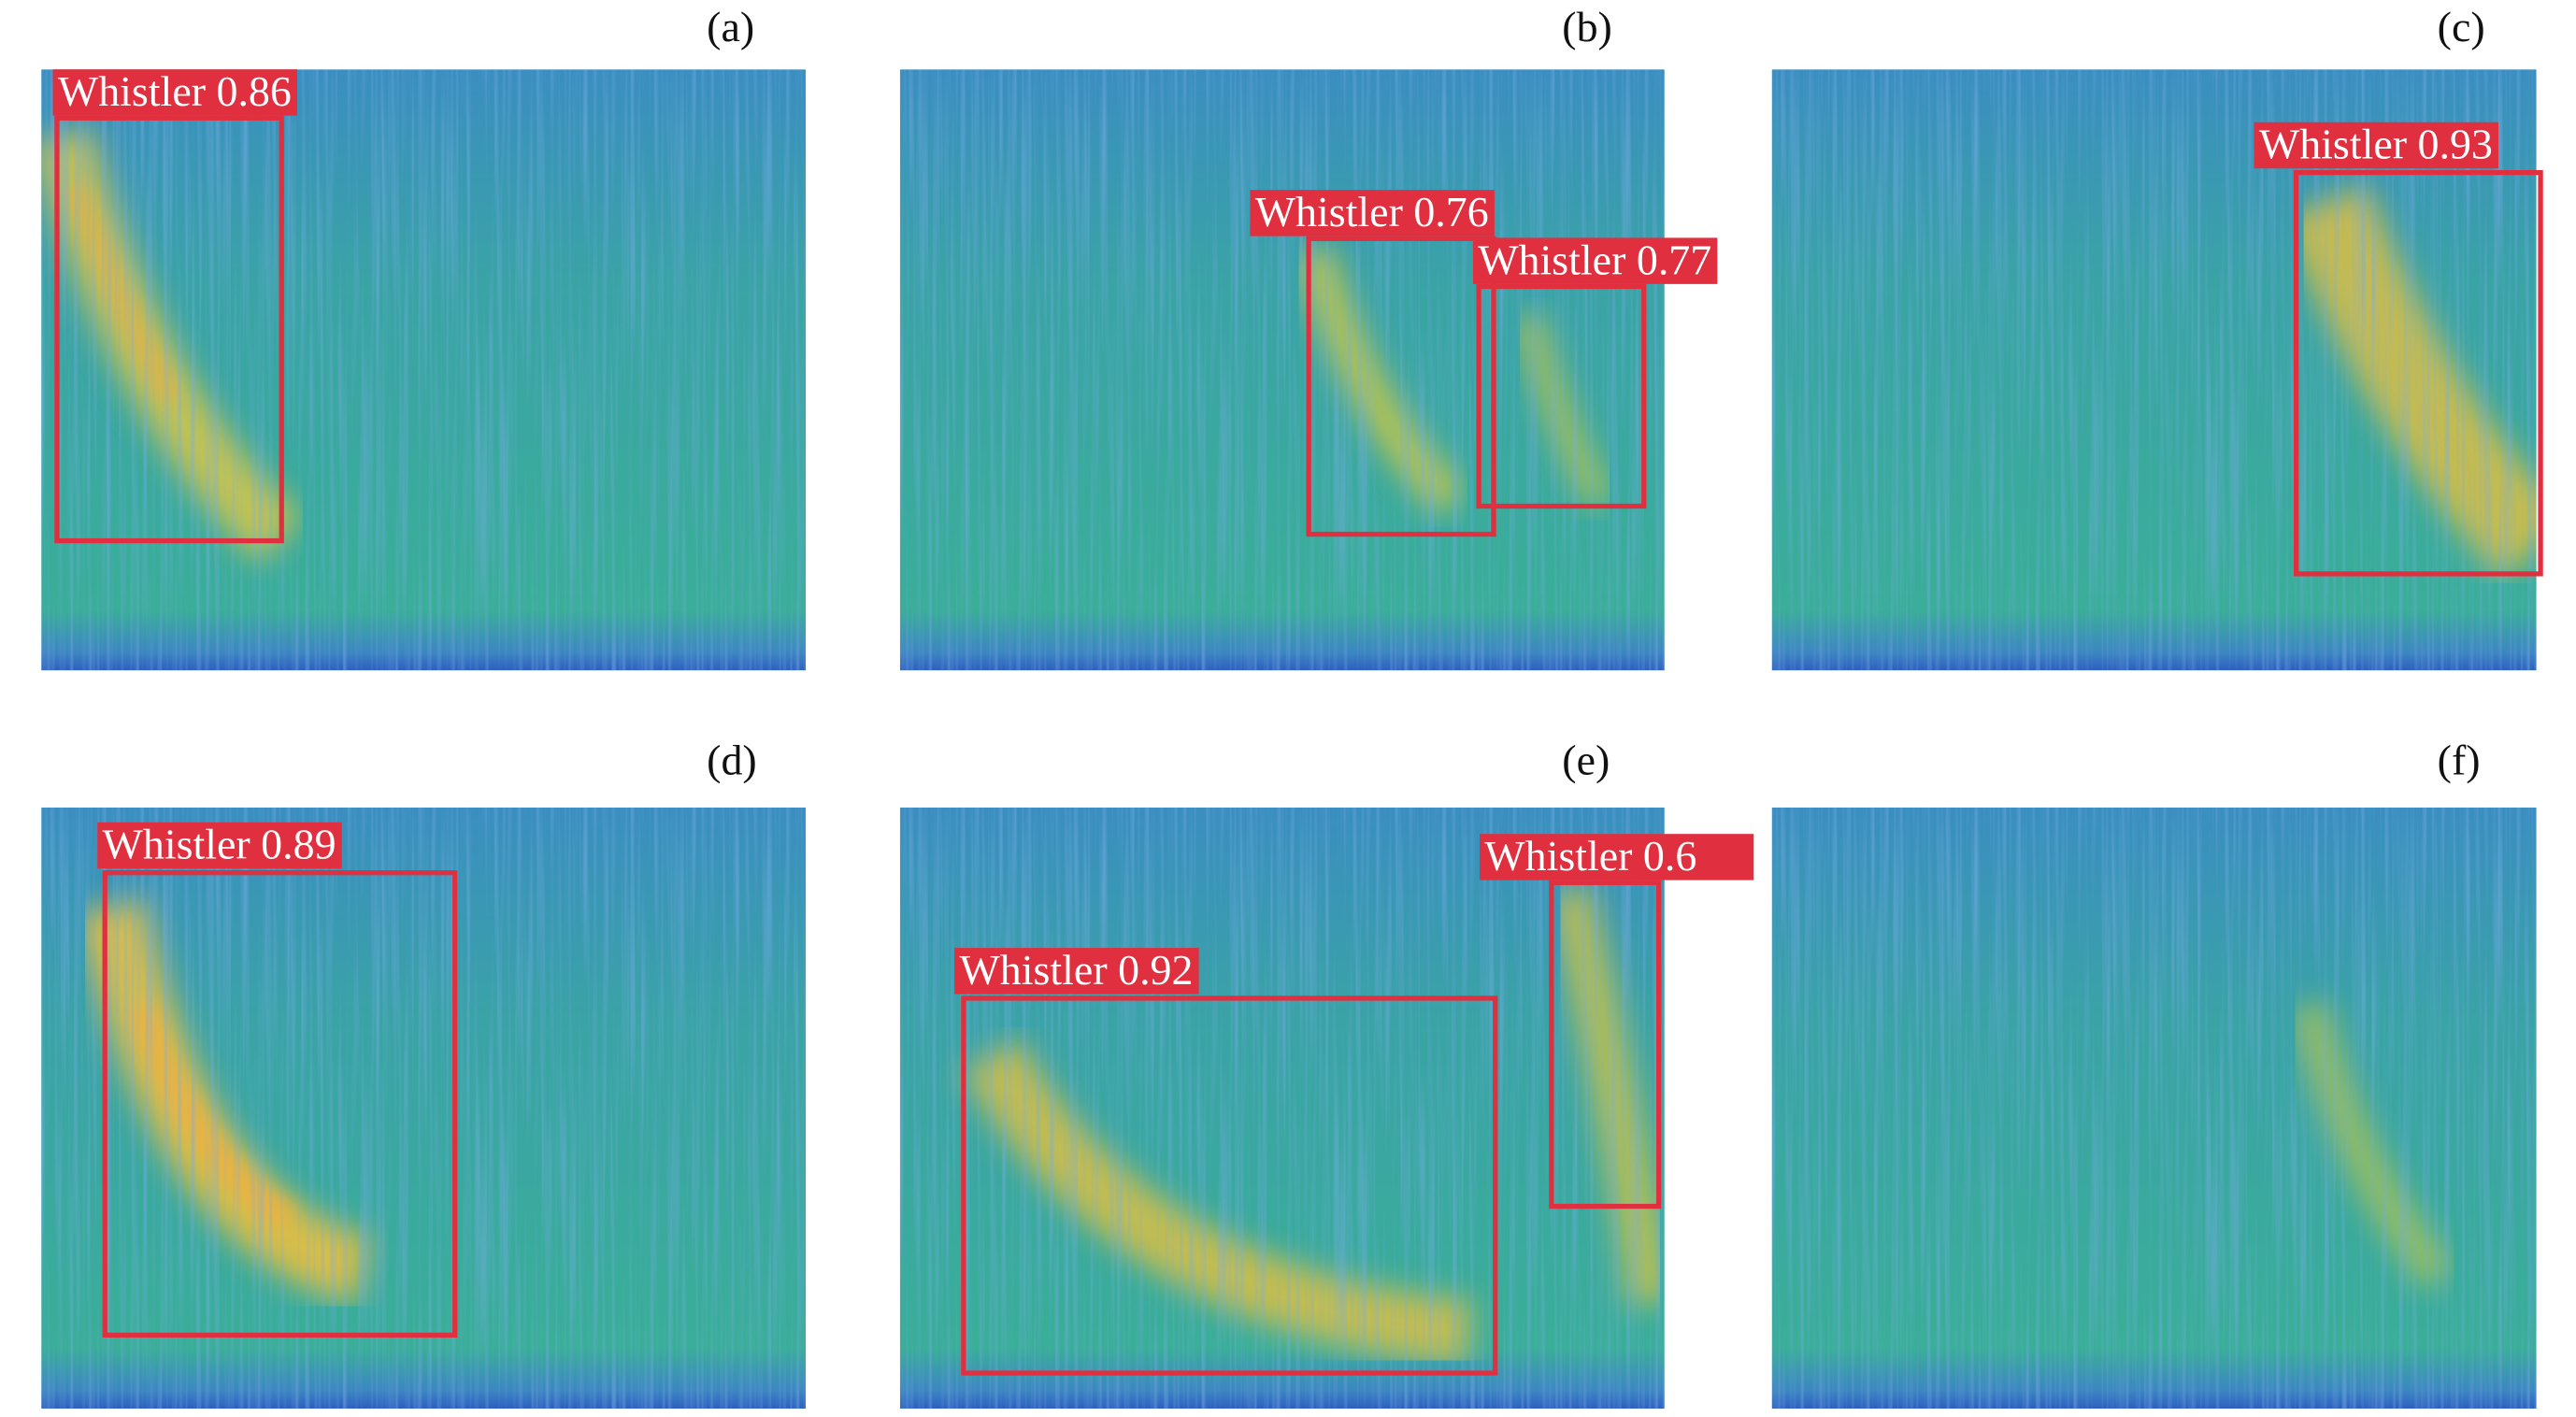 The height and width of the screenshot is (1417, 2576). I want to click on detection-label-b1: Whistler 0.76, so click(1372, 213).